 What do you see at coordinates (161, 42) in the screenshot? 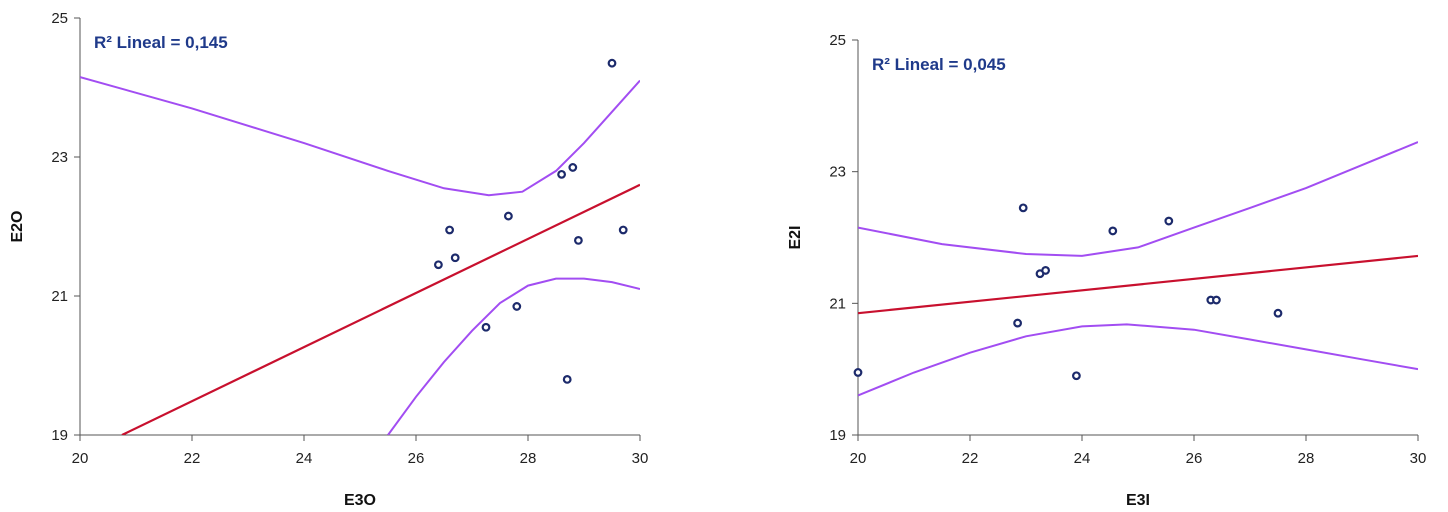
I see `r-squared-label-left: R² Lineal = 0,145` at bounding box center [161, 42].